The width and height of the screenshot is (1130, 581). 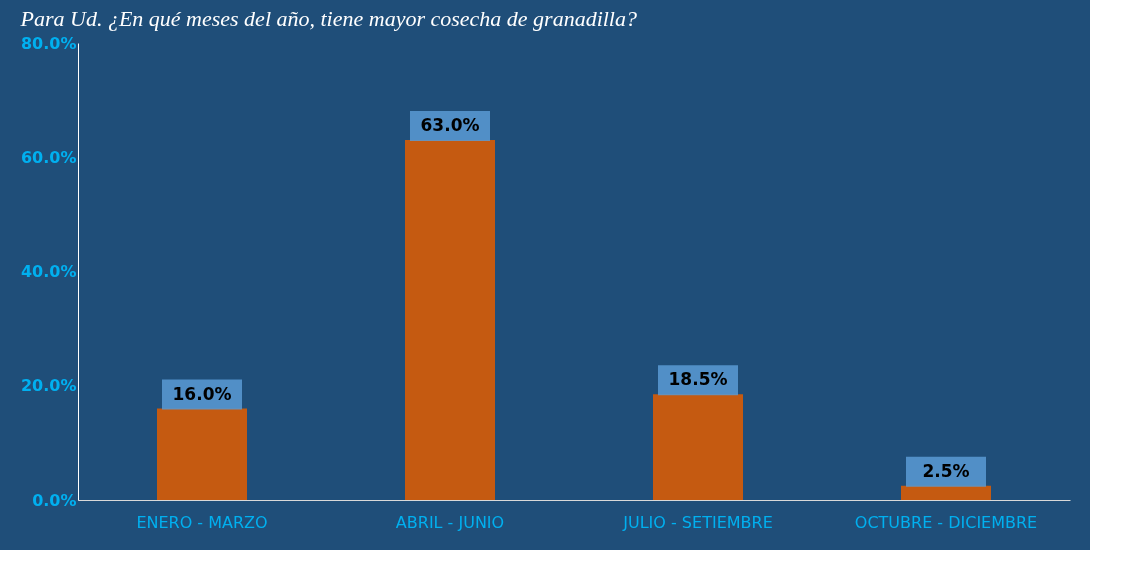 I want to click on data-label: 63.0%, so click(x=450, y=125).